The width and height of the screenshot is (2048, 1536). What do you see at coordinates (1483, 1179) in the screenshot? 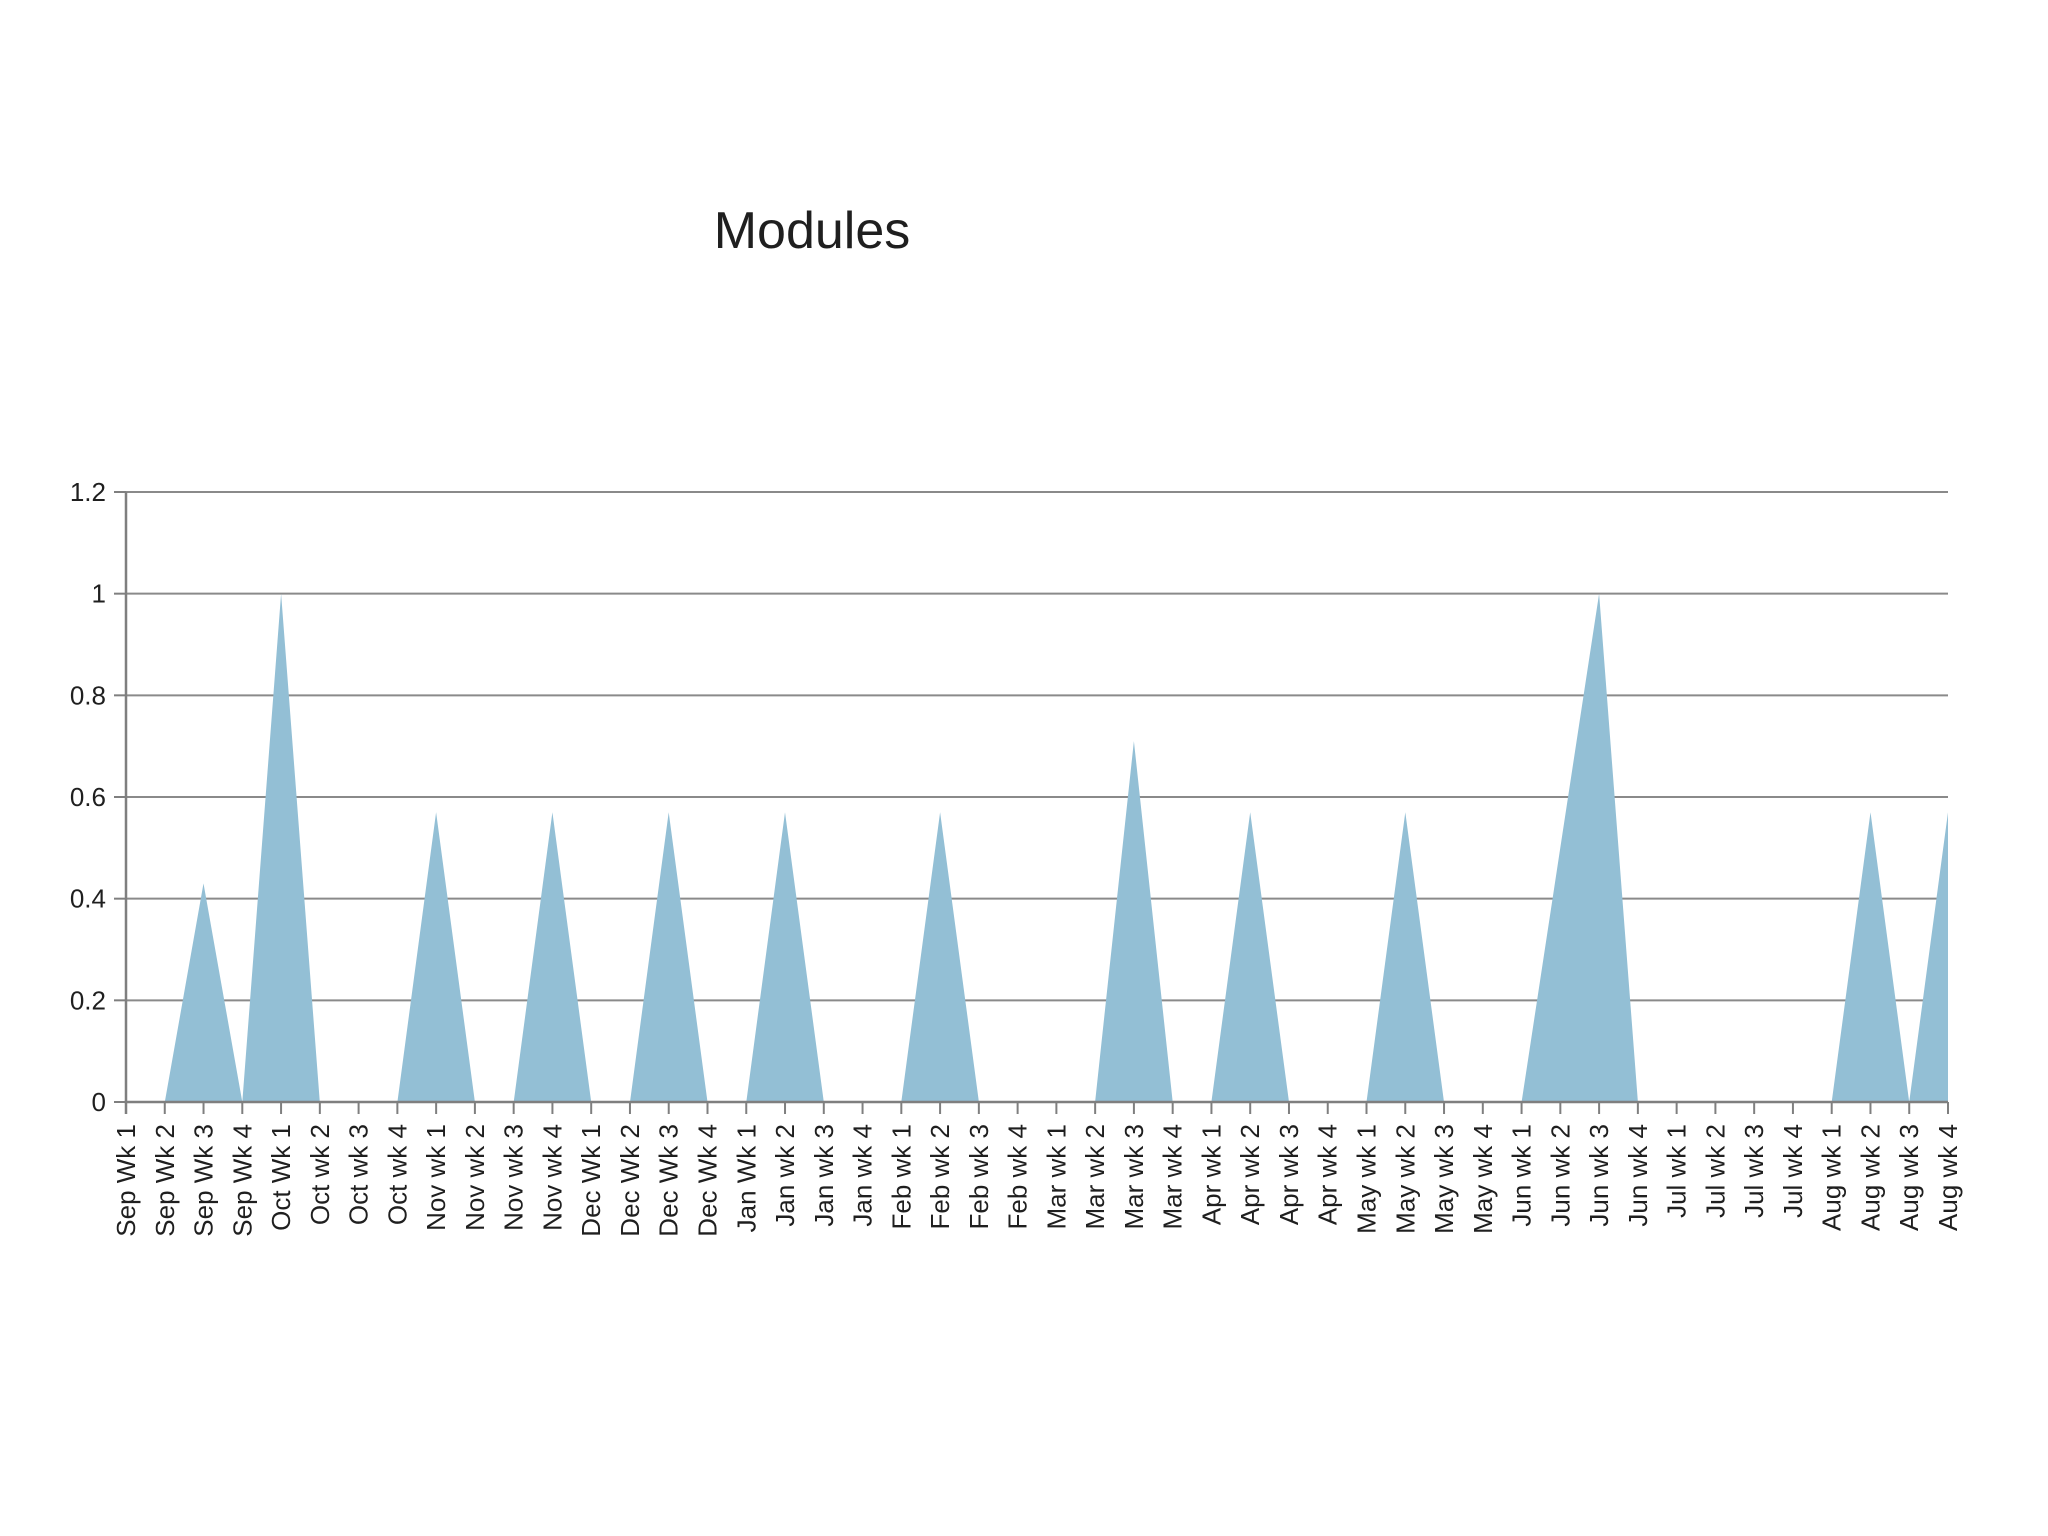
I see `x-tick-label: May wk 4` at bounding box center [1483, 1179].